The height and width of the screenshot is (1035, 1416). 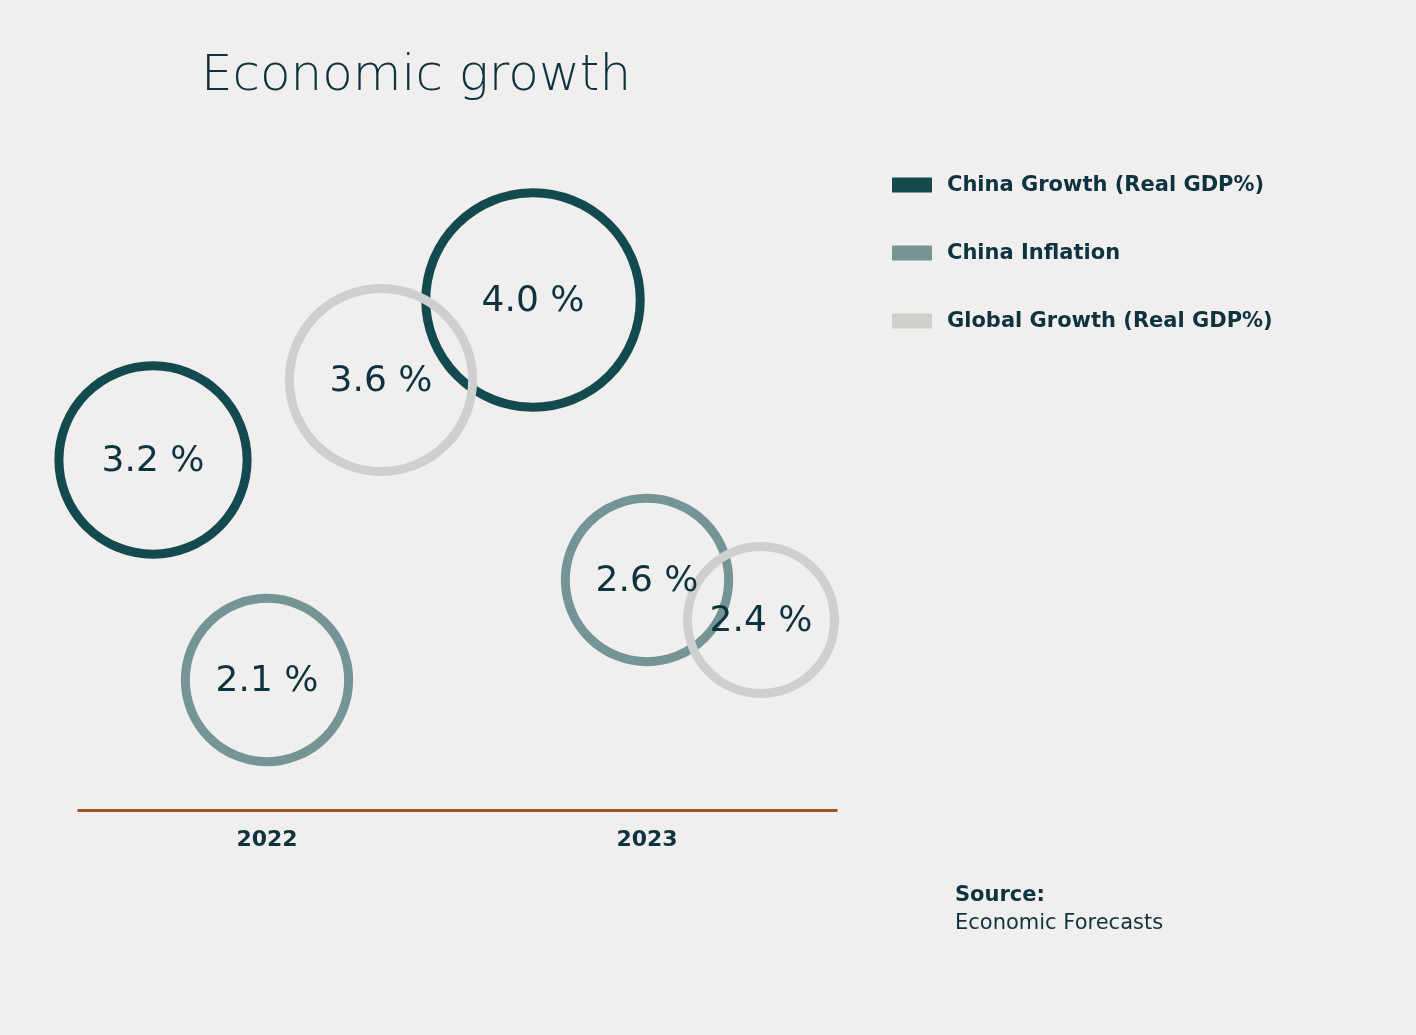 What do you see at coordinates (153, 458) in the screenshot?
I see `data-label: 3.2 %` at bounding box center [153, 458].